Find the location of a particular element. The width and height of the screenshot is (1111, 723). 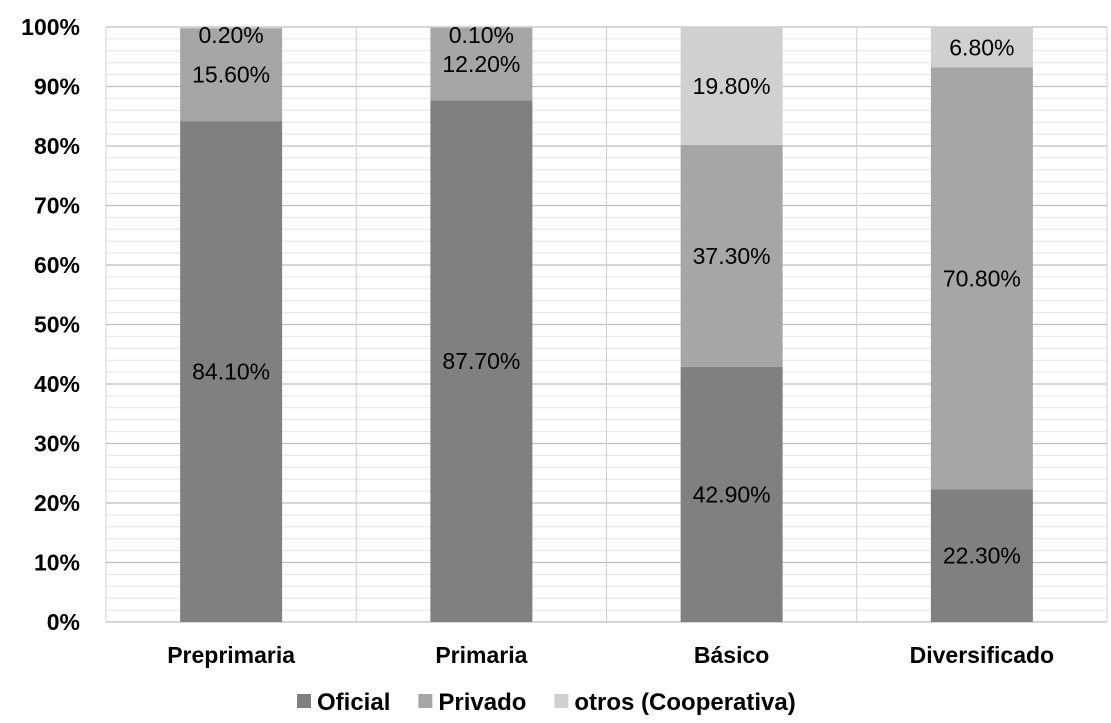

data-label: 0.20% is located at coordinates (231, 35).